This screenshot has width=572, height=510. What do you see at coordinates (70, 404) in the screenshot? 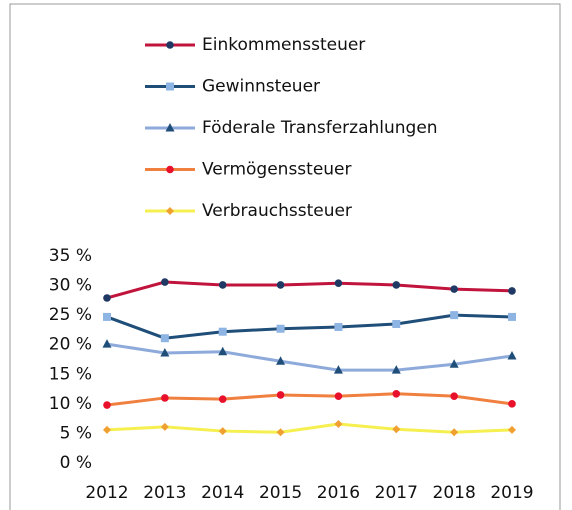
I see `y-tick-label: 10 %` at bounding box center [70, 404].